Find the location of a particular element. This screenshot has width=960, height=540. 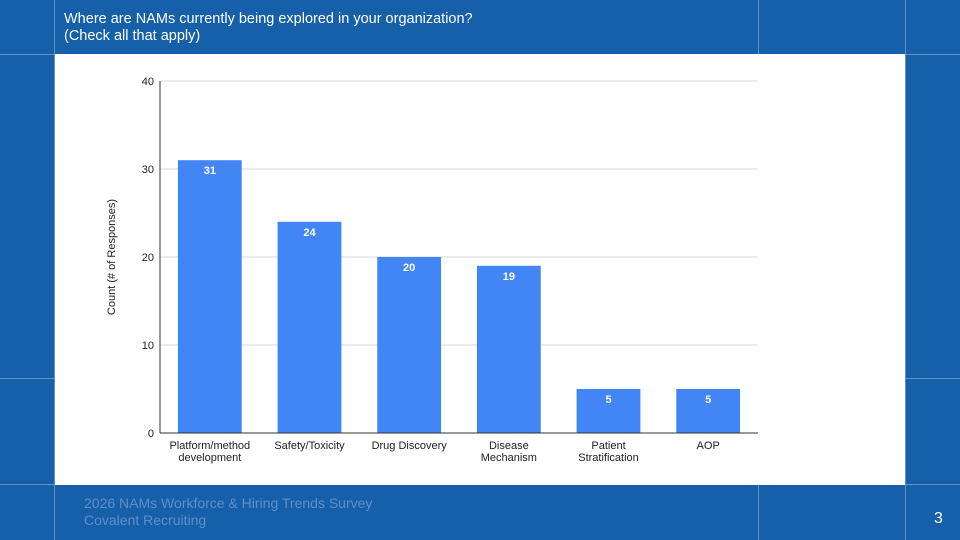

data-label: 31 is located at coordinates (210, 171).